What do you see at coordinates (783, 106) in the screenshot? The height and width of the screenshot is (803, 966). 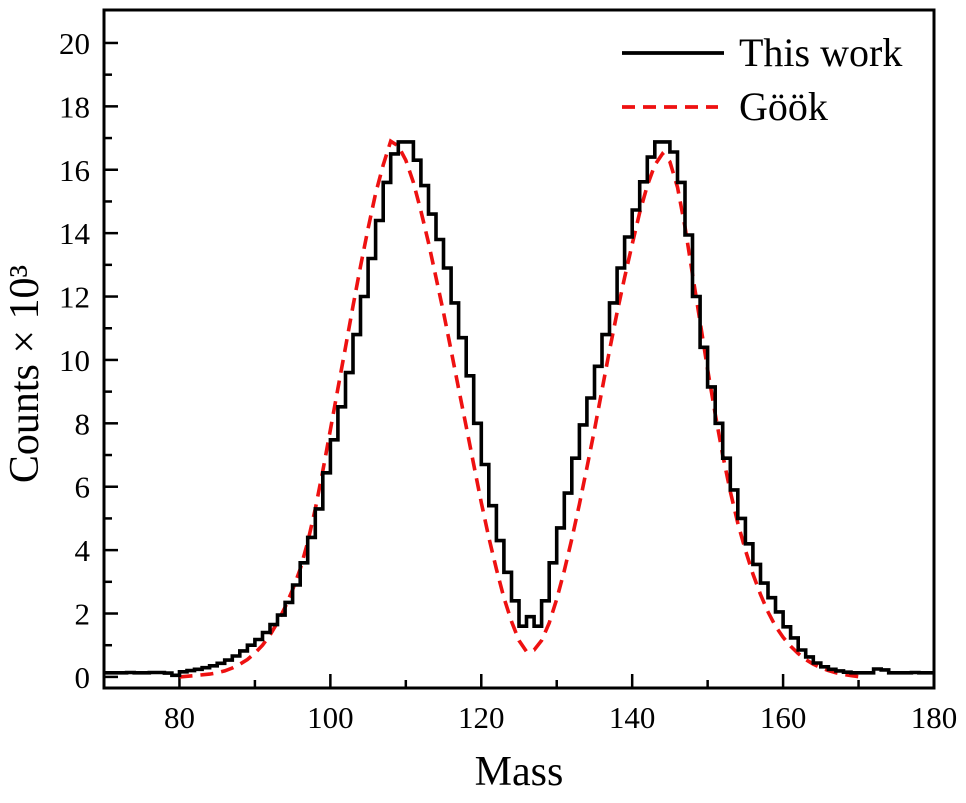 I see `legend-label-gook: Göök` at bounding box center [783, 106].